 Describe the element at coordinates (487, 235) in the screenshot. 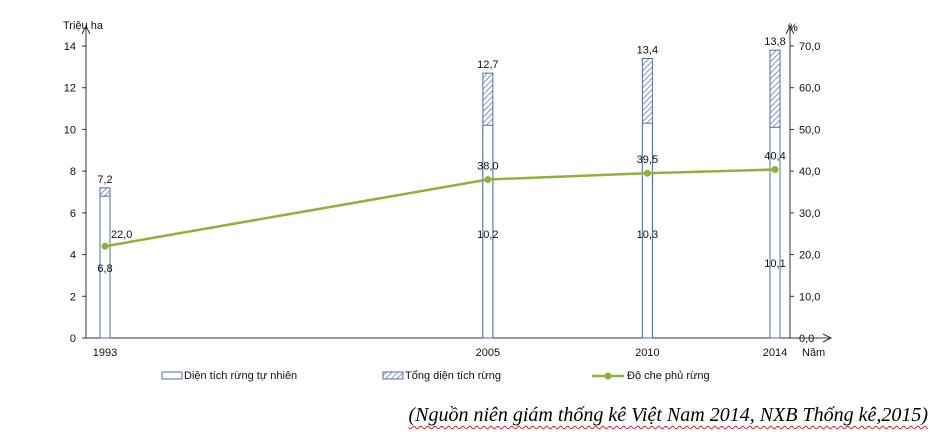

I see `natural-value-label: 10,2` at that location.